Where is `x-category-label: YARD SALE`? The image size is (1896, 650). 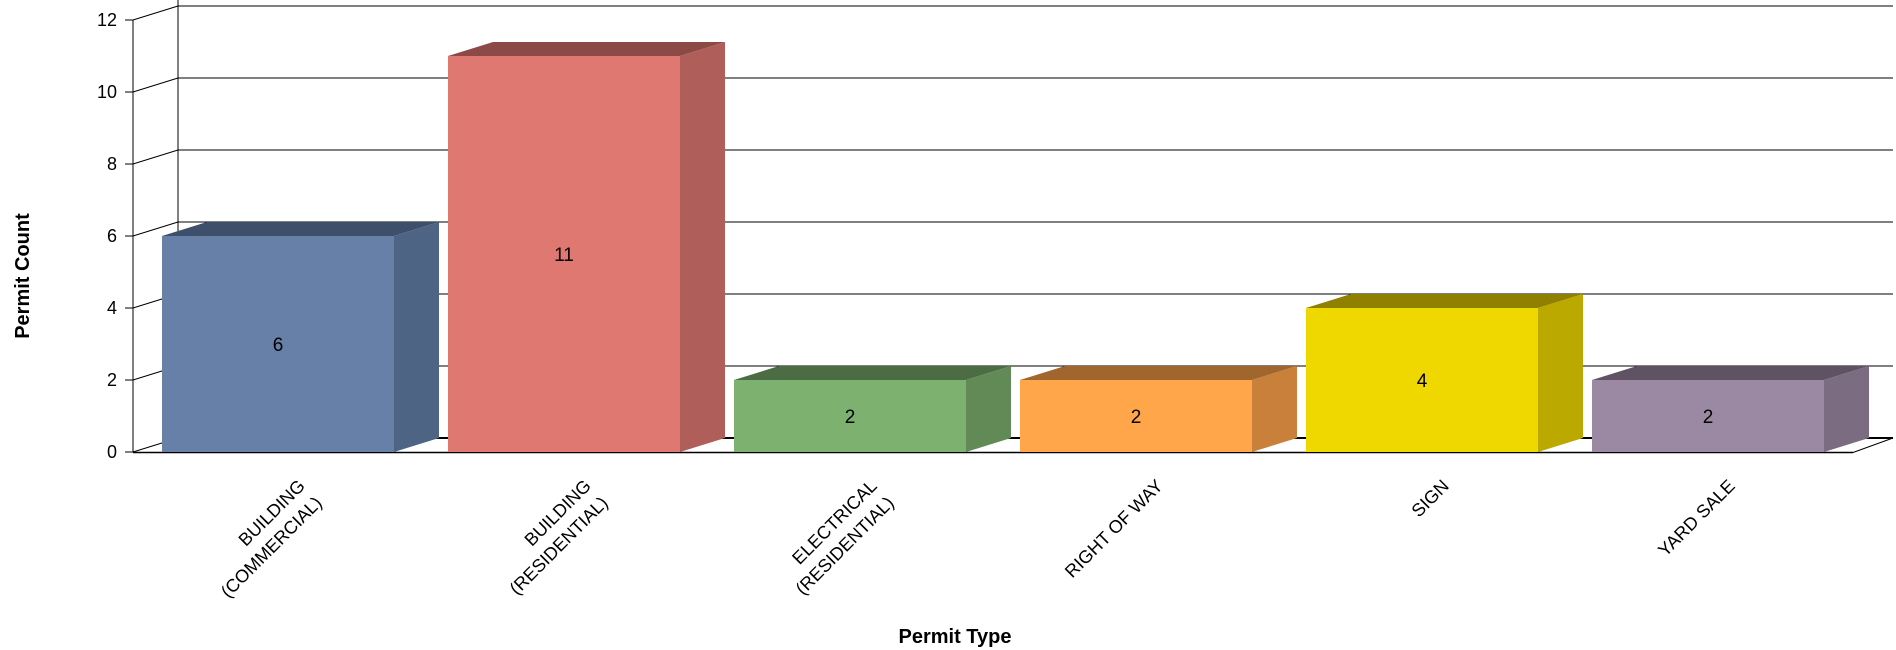 x-category-label: YARD SALE is located at coordinates (1696, 518).